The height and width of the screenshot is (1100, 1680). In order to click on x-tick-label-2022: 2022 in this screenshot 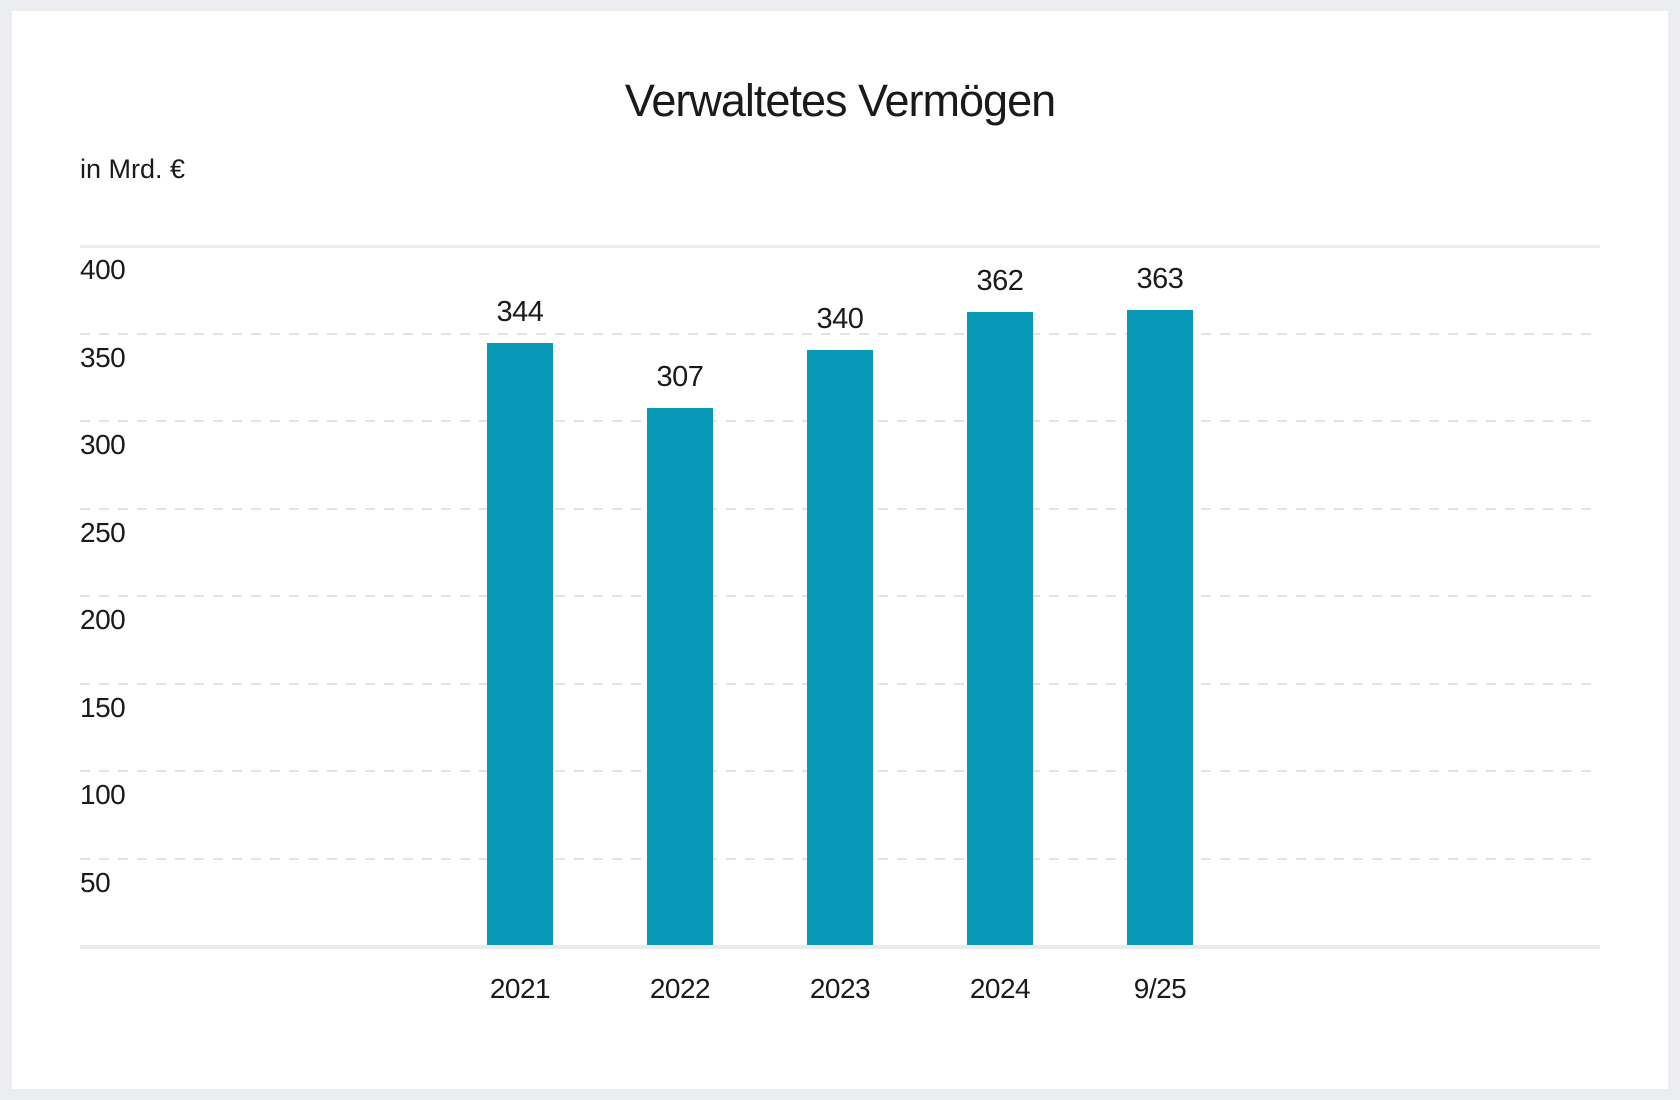, I will do `click(680, 988)`.